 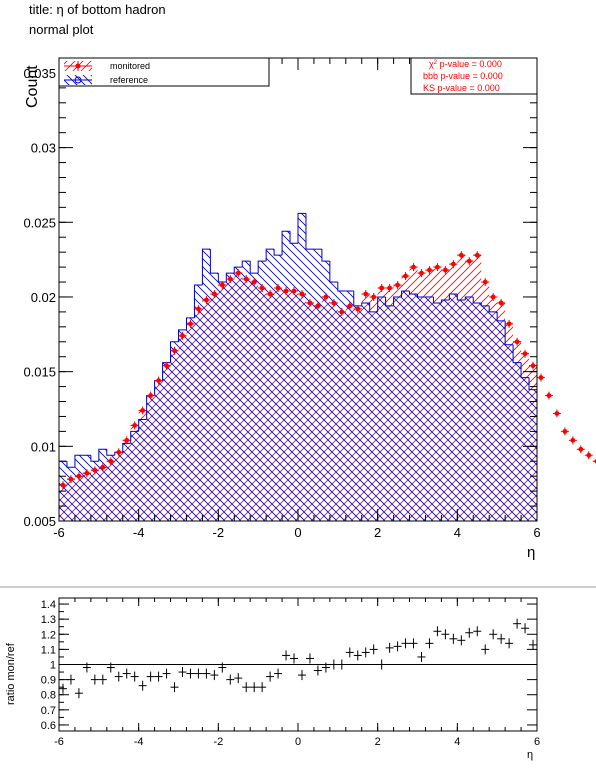 I want to click on ratio-y-tick-label: 0.9, so click(x=48, y=681).